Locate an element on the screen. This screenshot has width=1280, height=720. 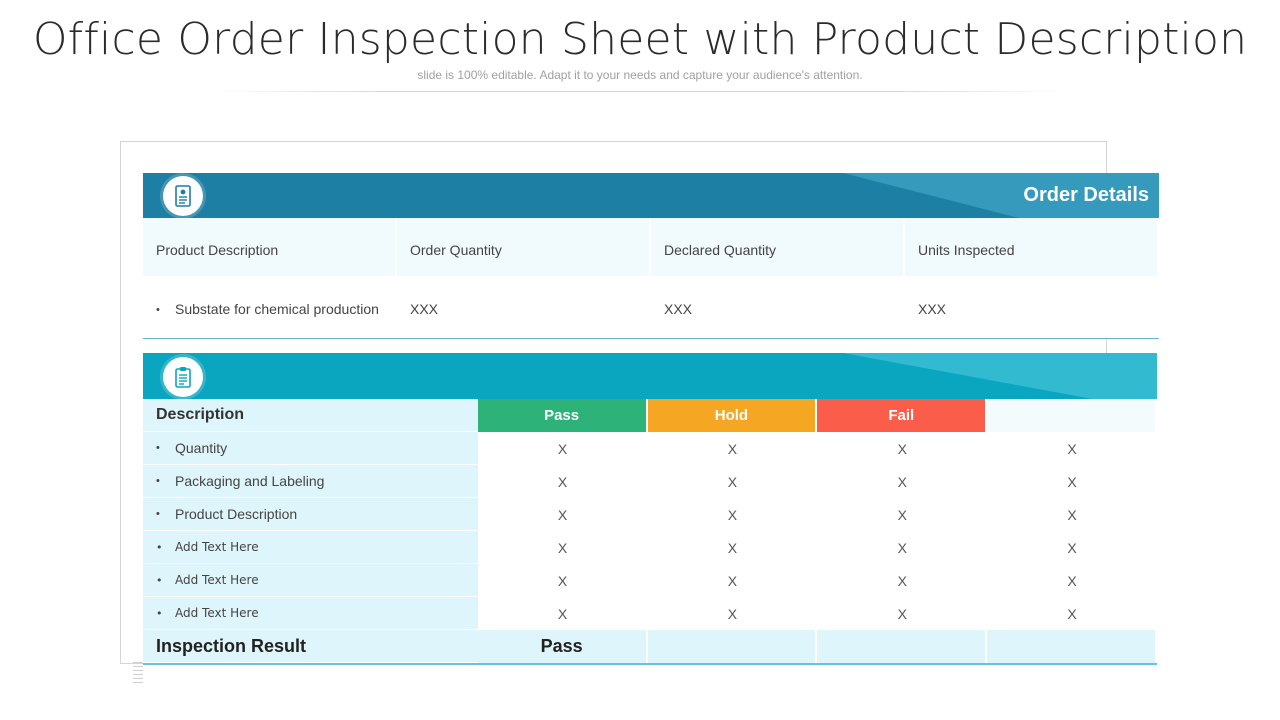
table-row: • Packaging and Labeling X X X X is located at coordinates (650, 481).